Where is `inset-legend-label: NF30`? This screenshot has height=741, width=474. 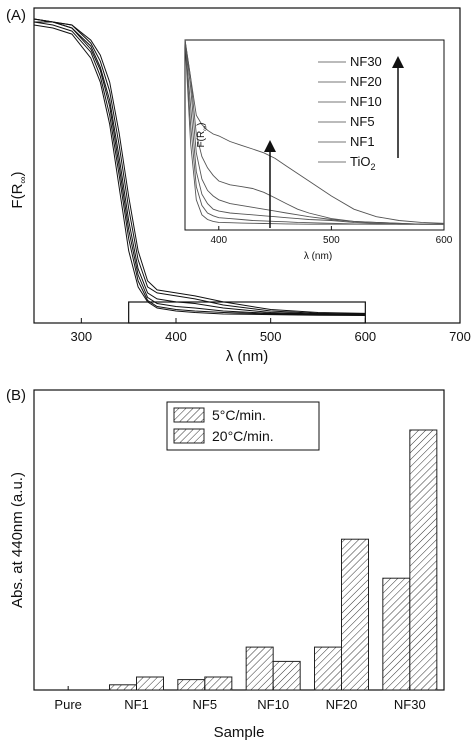
inset-legend-label: NF30 is located at coordinates (366, 61).